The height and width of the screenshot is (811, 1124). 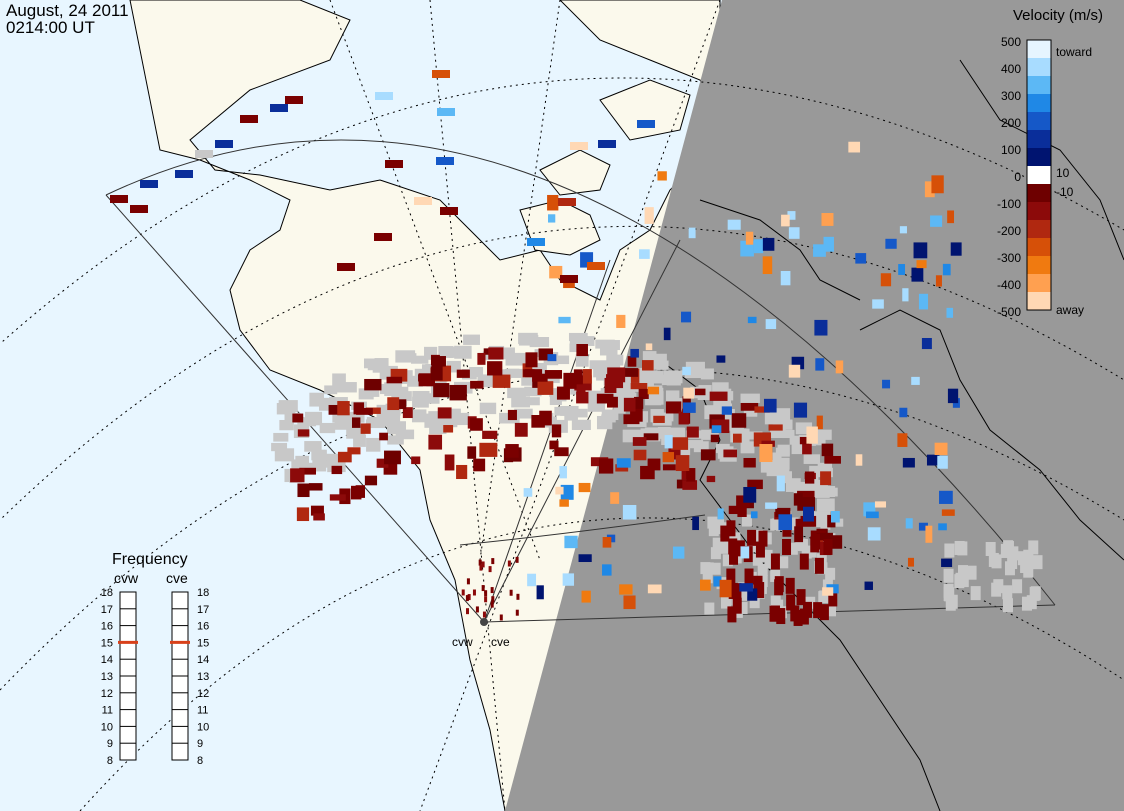 I want to click on velocity-legend-title: Velocity (m/s), so click(x=1058, y=15).